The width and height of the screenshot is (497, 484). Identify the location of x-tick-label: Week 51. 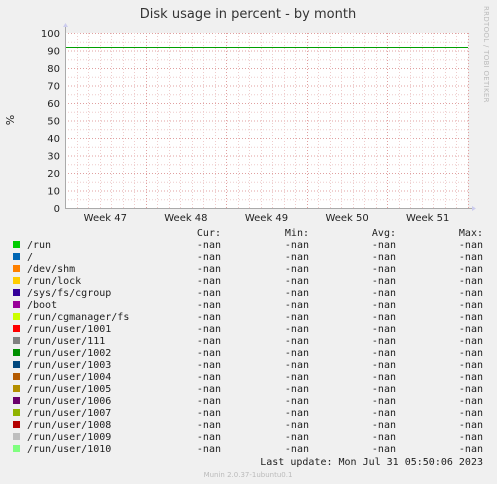
(427, 218).